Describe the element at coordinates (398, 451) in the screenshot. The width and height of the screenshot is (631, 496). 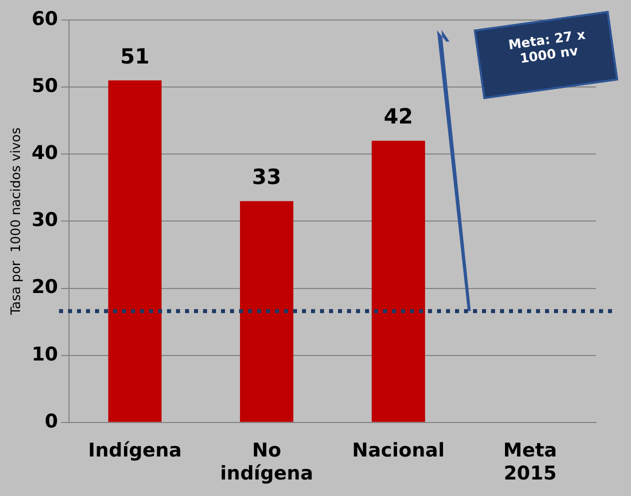
I see `x-tick-label: Nacional` at that location.